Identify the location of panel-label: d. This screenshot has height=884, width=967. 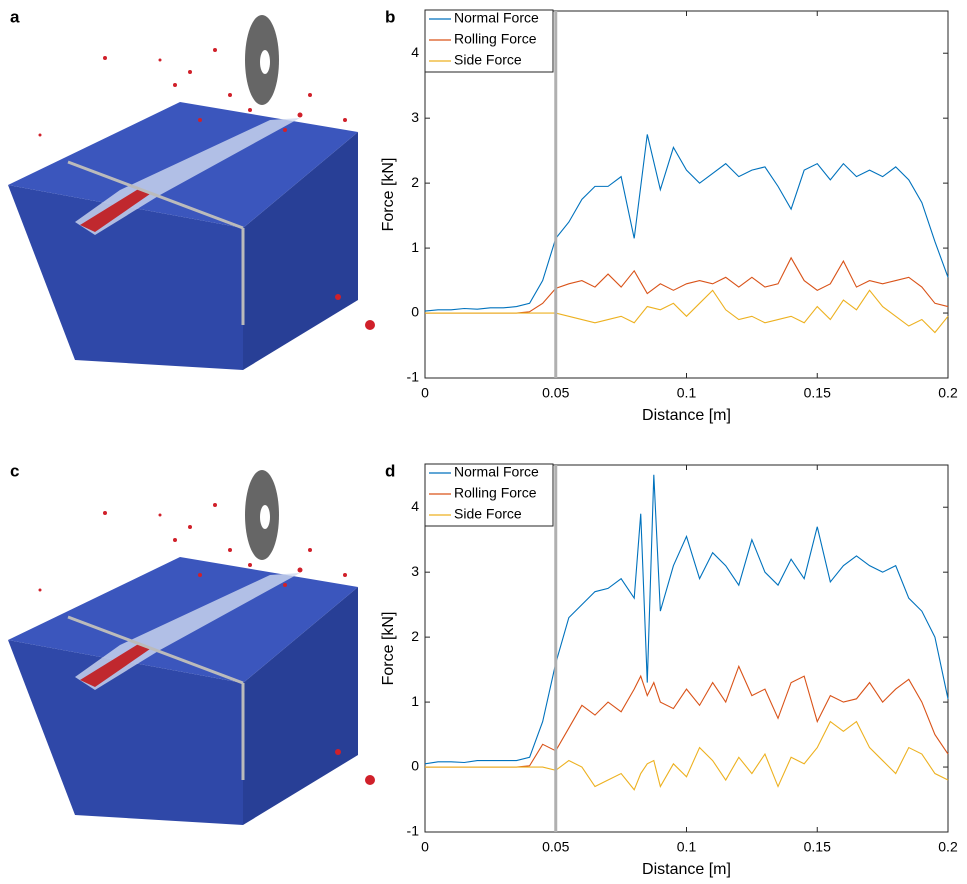
(390, 470).